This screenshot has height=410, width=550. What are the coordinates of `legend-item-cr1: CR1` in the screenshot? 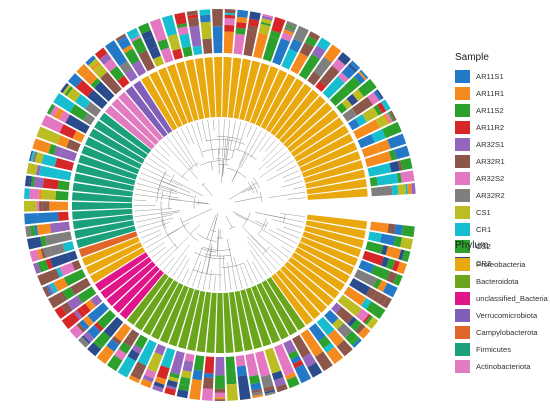 It's located at (501, 229).